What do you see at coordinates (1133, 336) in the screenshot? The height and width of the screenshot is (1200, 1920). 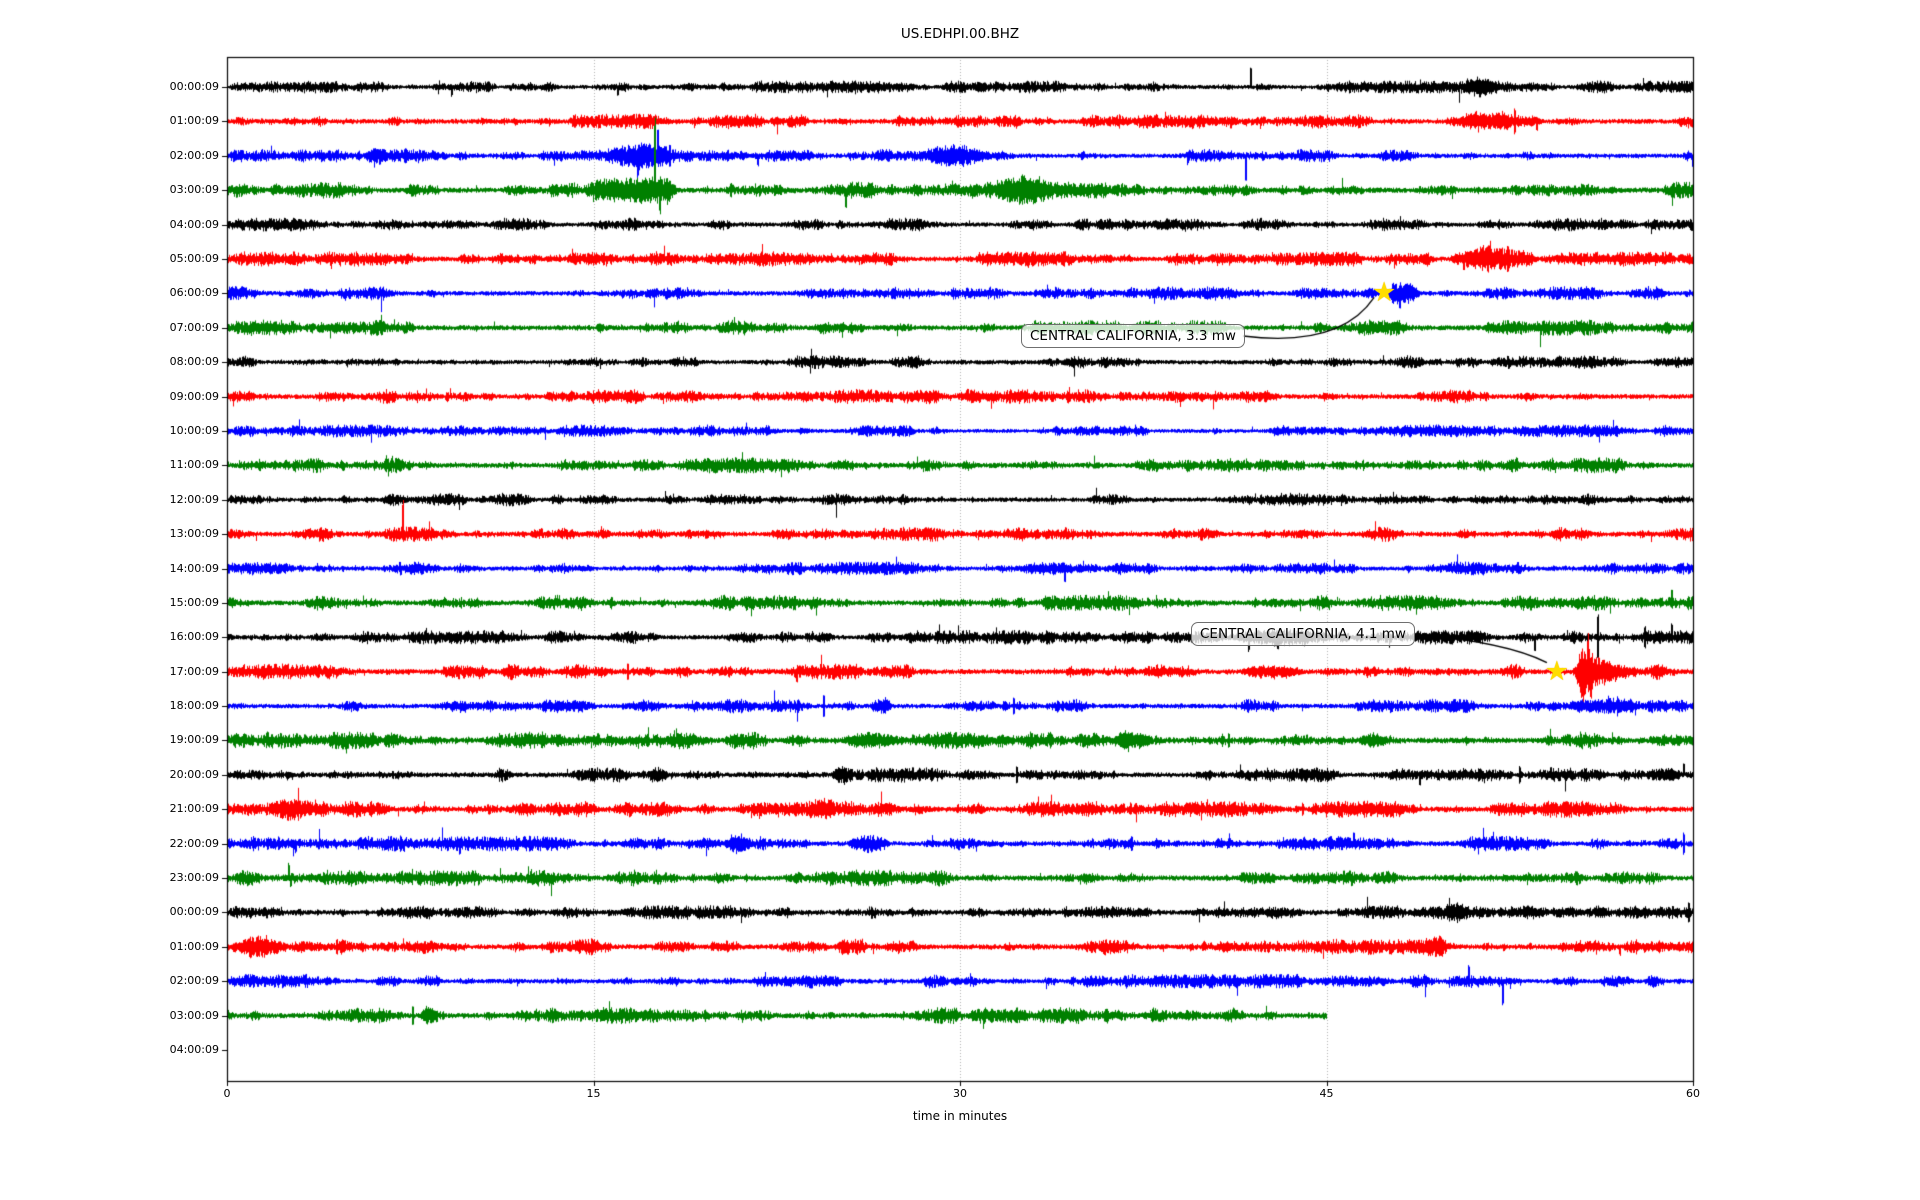 I see `event-annotation-label: CENTRAL CALIFORNIA, 3.3 mw` at bounding box center [1133, 336].